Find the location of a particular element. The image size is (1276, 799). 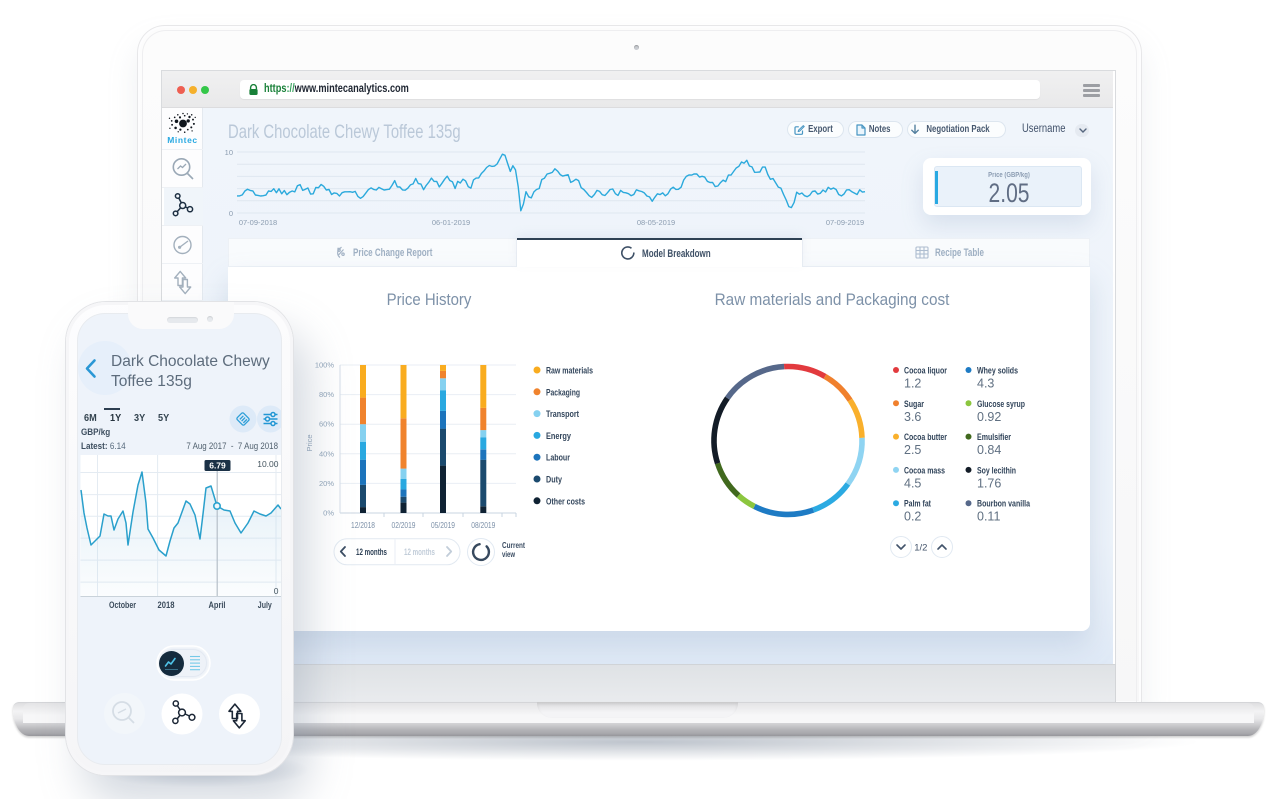

svg-text: 1.2 is located at coordinates (912, 384).